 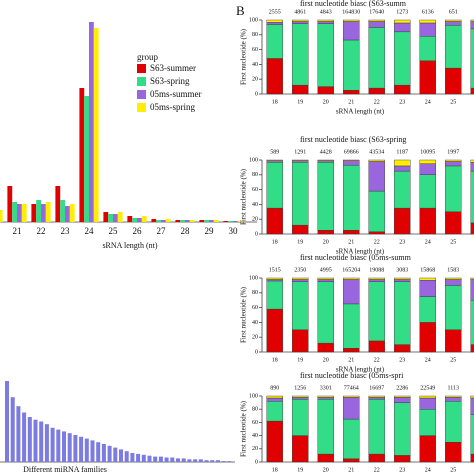 What do you see at coordinates (427, 152) in the screenshot?
I see `bar-count: 10095` at bounding box center [427, 152].